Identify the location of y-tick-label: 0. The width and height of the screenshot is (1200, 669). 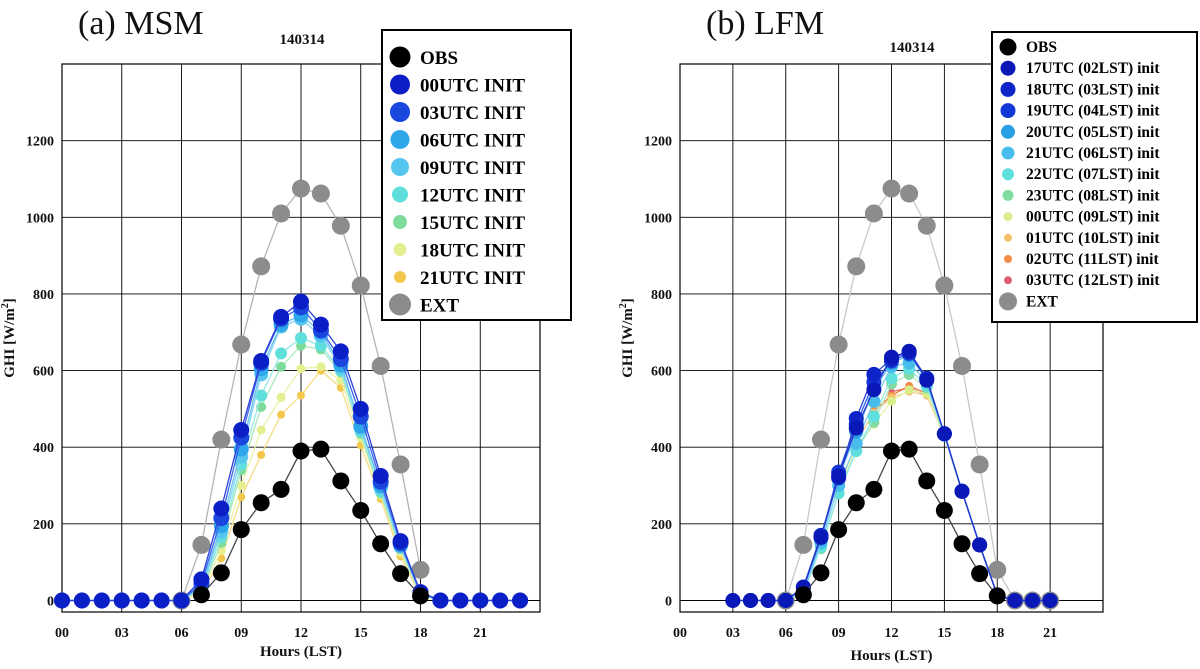
(668, 602).